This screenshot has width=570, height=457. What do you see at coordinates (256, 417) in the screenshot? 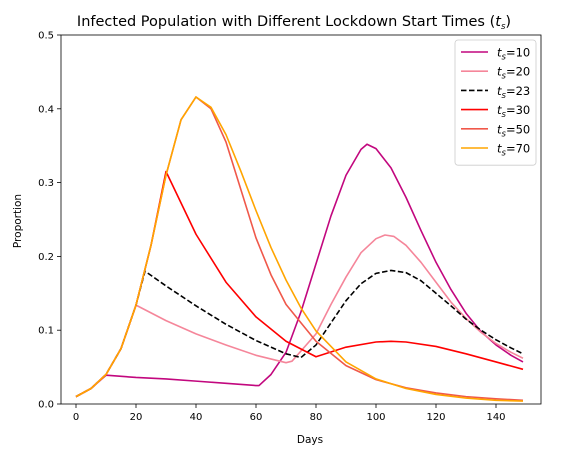
I see `x-tick-label-3: 60` at bounding box center [256, 417].